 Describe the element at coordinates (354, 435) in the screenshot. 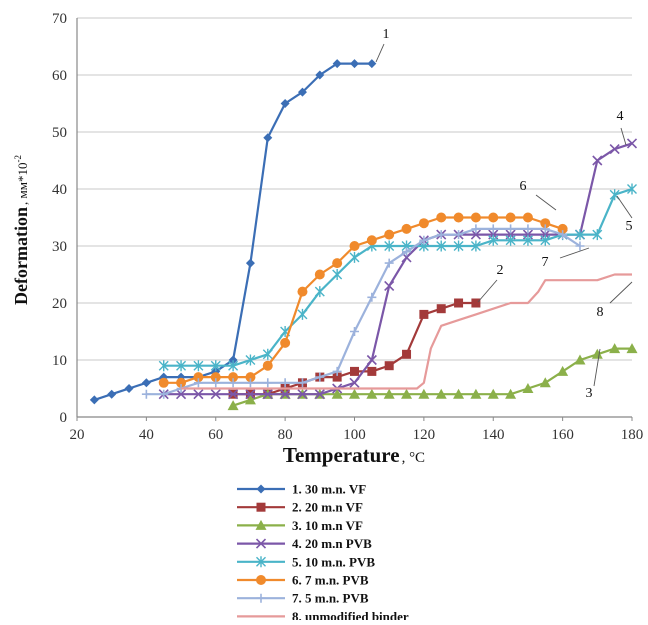

I see `x-tick-label: 100` at that location.